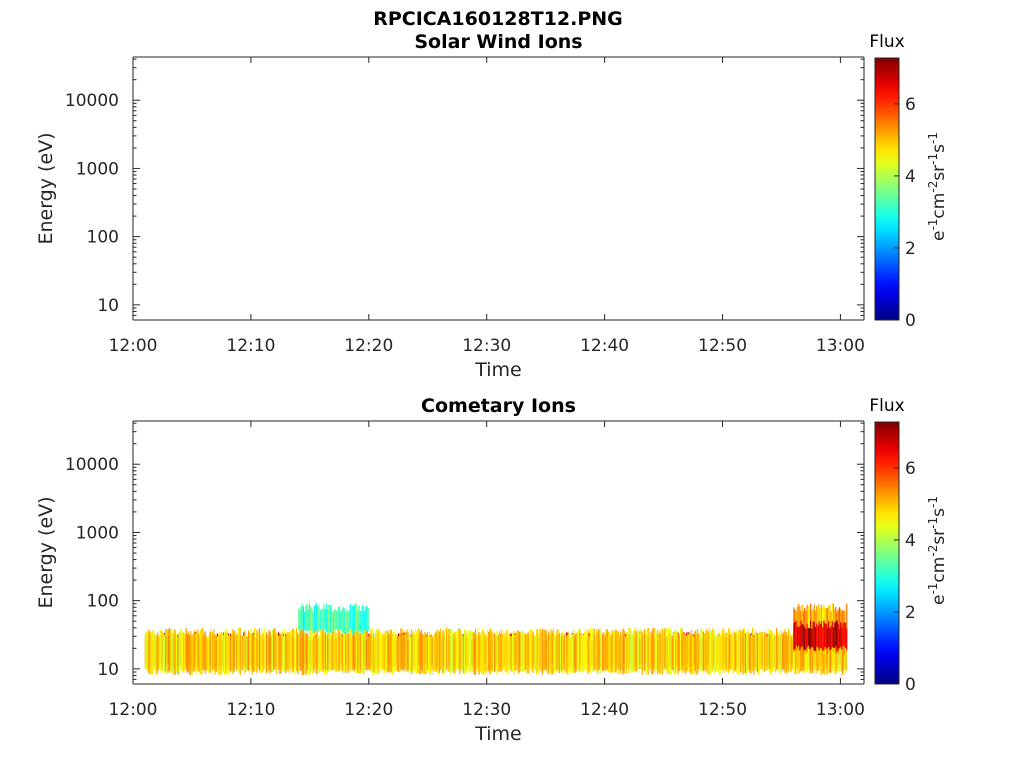 The height and width of the screenshot is (768, 1024). What do you see at coordinates (840, 710) in the screenshot?
I see `x-tick-label: 13:00` at bounding box center [840, 710].